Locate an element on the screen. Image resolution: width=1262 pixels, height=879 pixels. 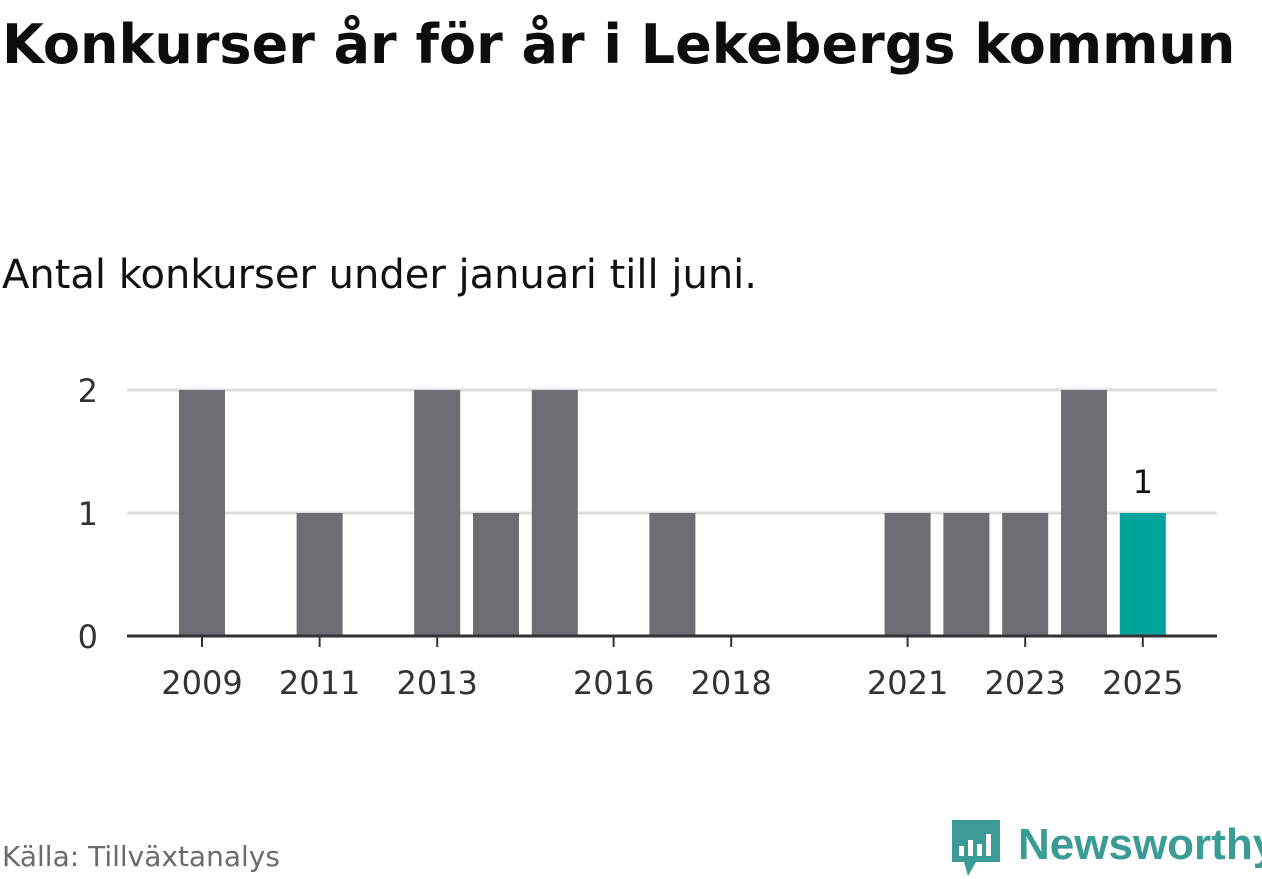
newsworthy-logo: Newsworthy is located at coordinates (1106, 848).